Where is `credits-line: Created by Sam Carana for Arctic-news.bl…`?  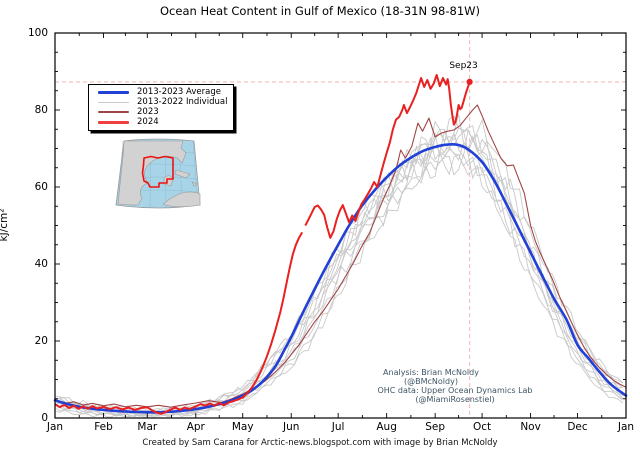
credits-line: Created by Sam Carana for Arctic-news.bl… is located at coordinates (320, 443).